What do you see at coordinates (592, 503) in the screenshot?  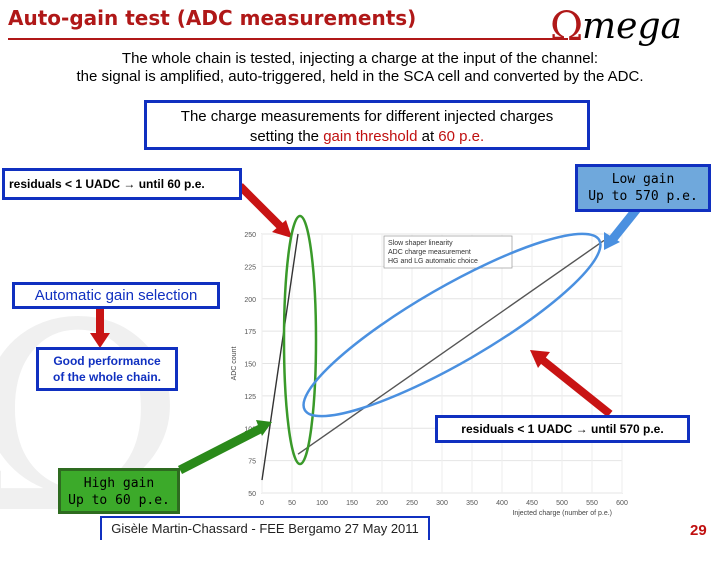 I see `x-tick-label: 550` at bounding box center [592, 503].